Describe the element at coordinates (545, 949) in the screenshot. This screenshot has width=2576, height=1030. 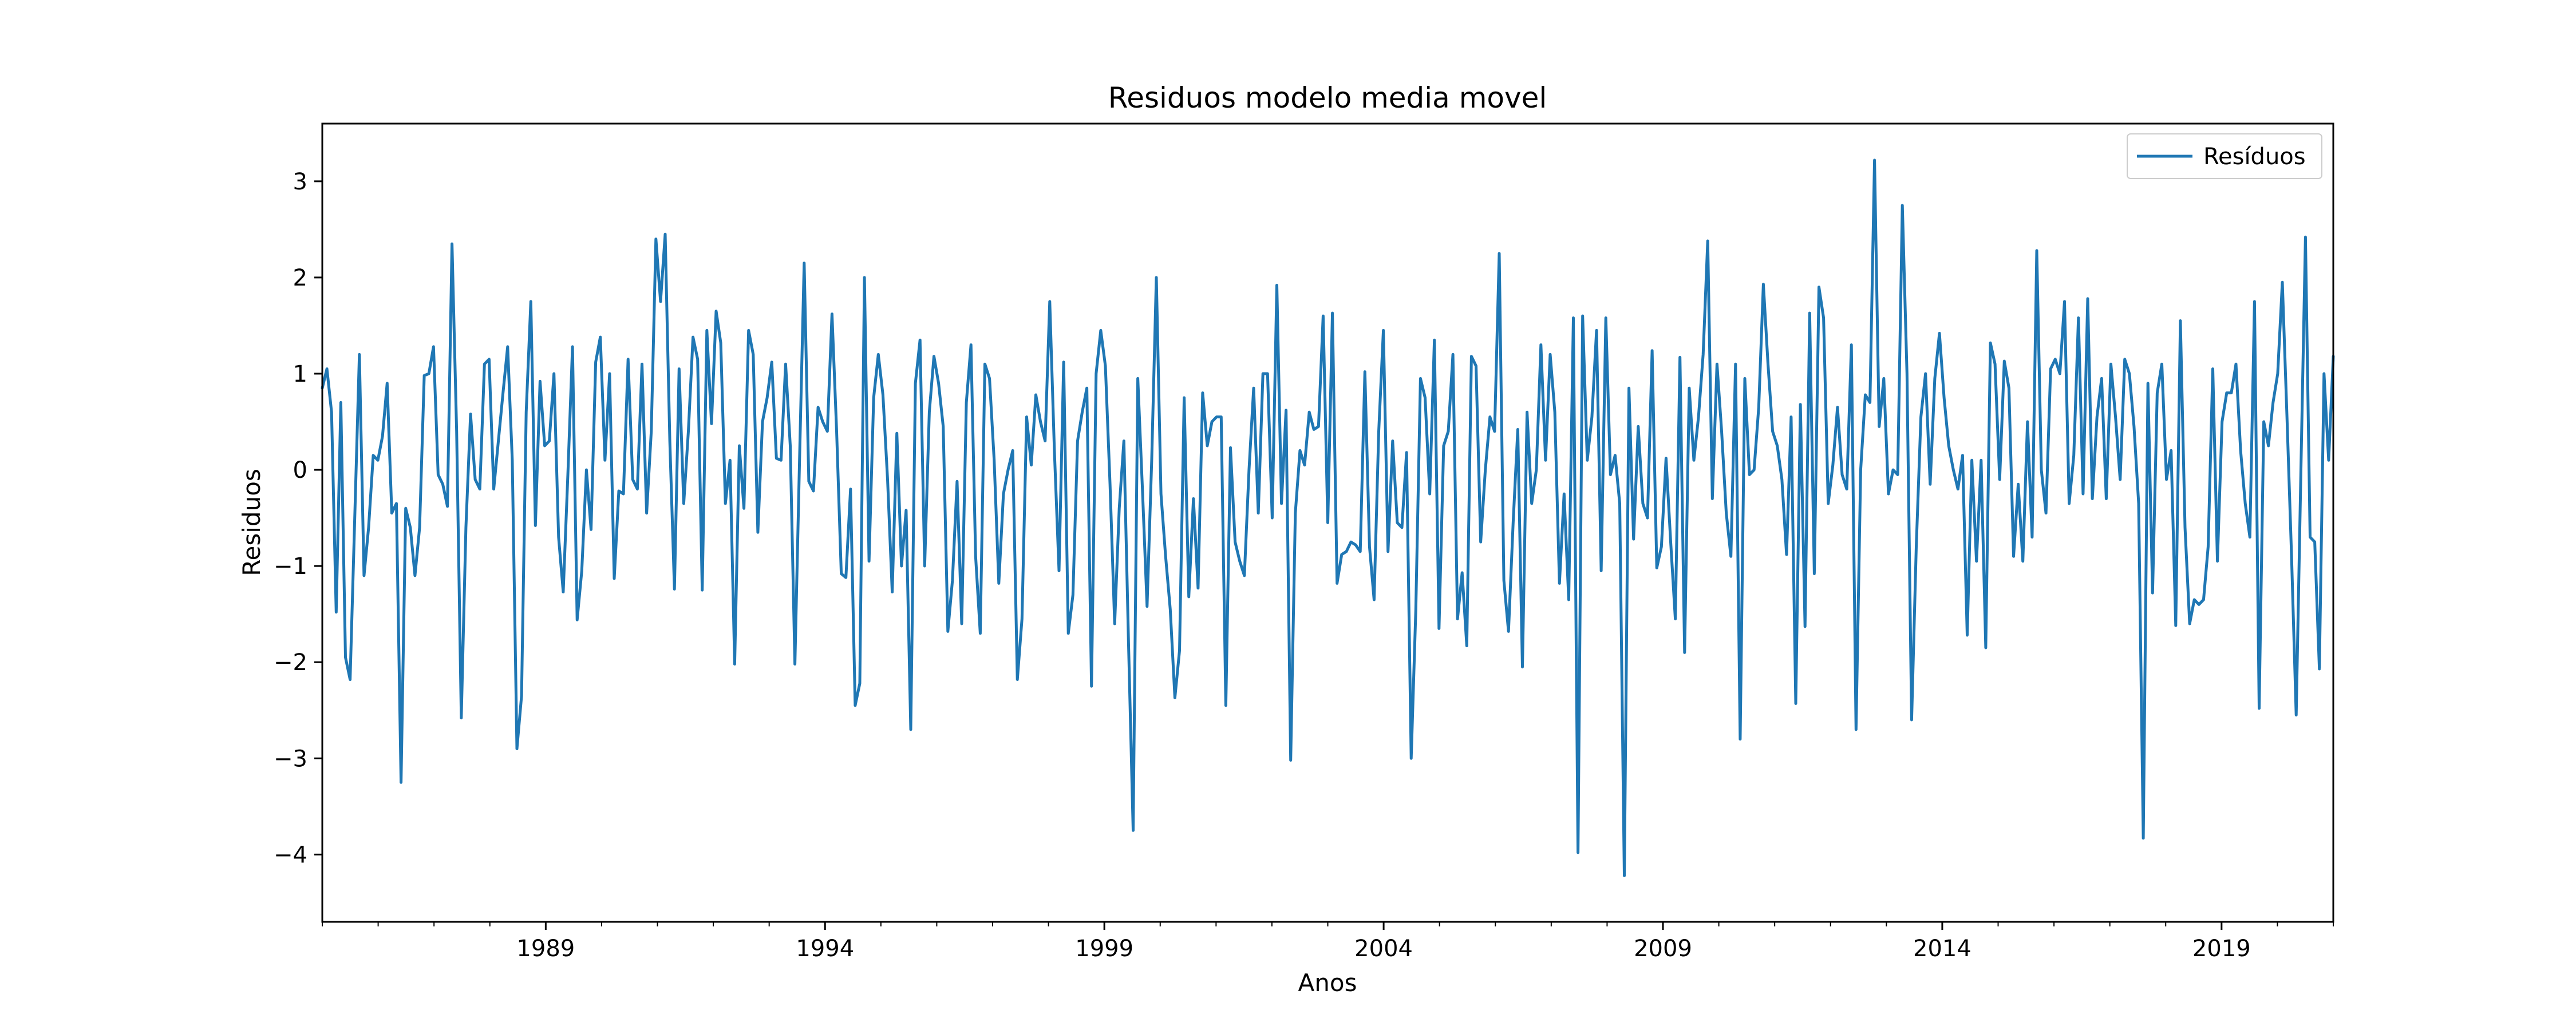
I see `x-tick-label: 1989` at that location.